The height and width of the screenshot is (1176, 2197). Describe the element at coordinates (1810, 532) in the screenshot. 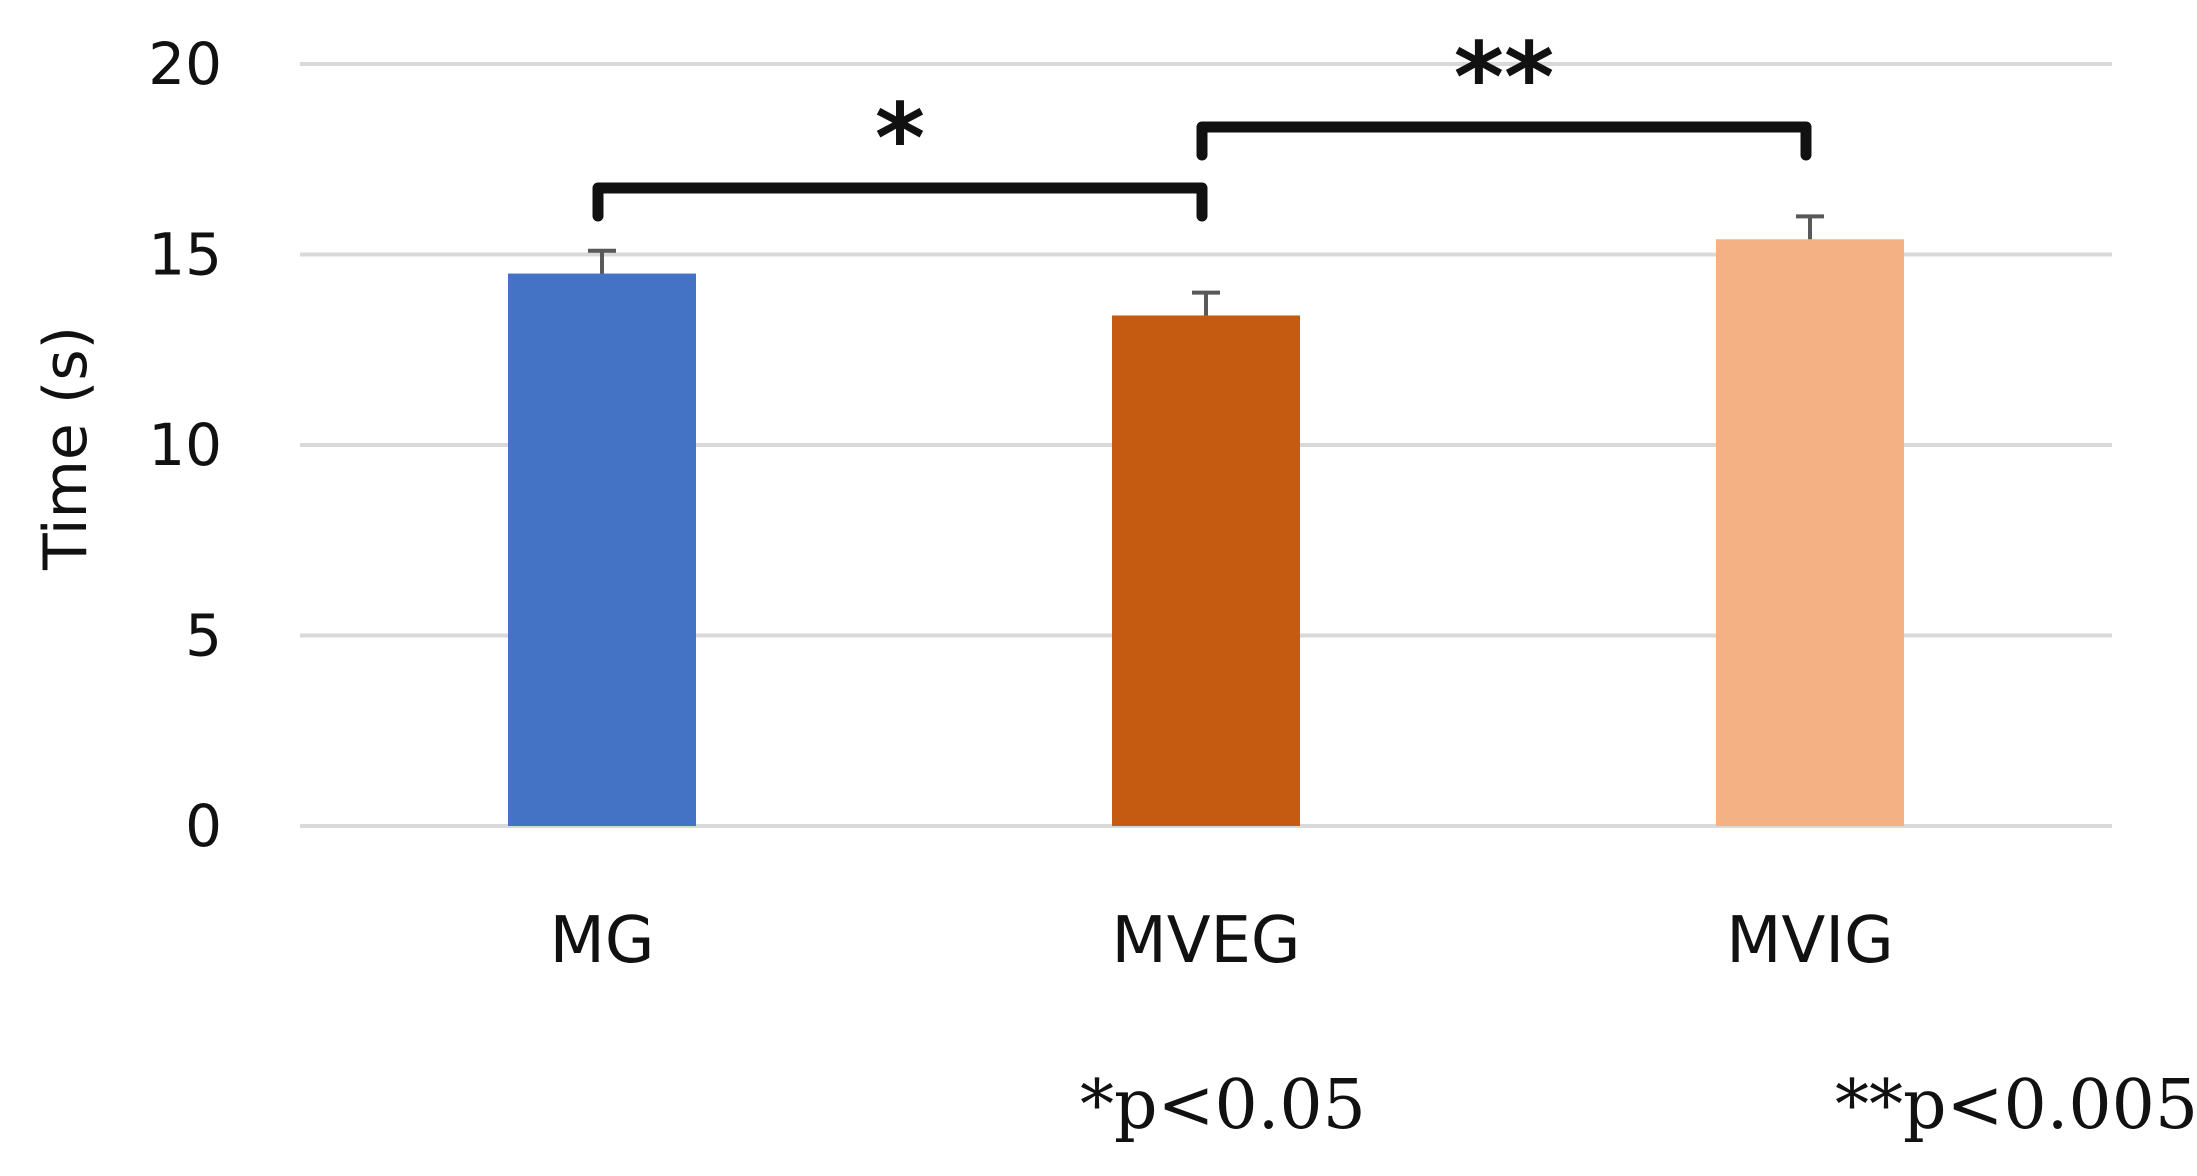

I see `bar-mvig` at that location.